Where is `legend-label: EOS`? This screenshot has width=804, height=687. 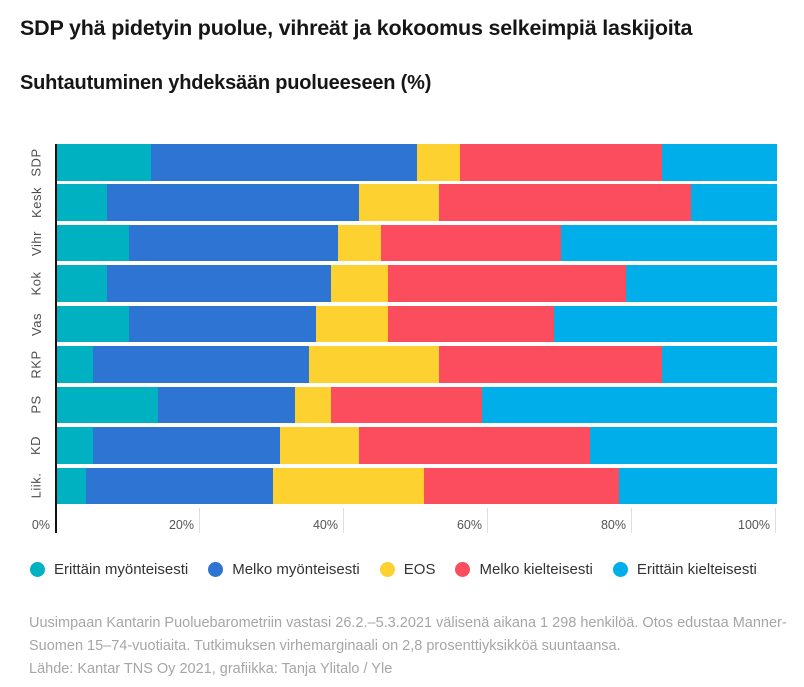 legend-label: EOS is located at coordinates (419, 569).